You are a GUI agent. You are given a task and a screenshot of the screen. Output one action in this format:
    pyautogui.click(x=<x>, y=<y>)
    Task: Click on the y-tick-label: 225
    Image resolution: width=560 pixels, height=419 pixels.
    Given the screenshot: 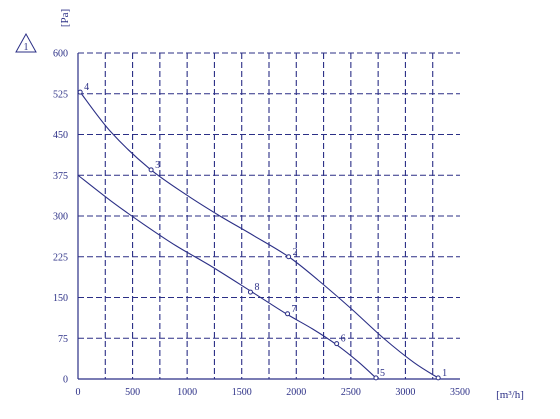 What is the action you would take?
    pyautogui.click(x=60, y=257)
    